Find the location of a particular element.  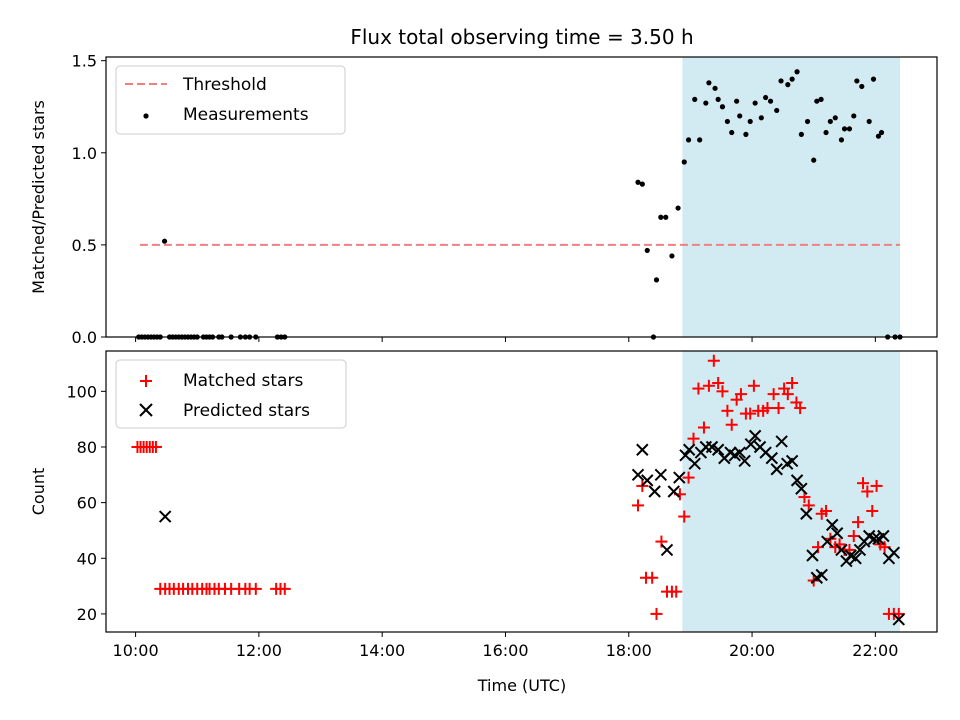

top-x-ticks is located at coordinates (505, 339).